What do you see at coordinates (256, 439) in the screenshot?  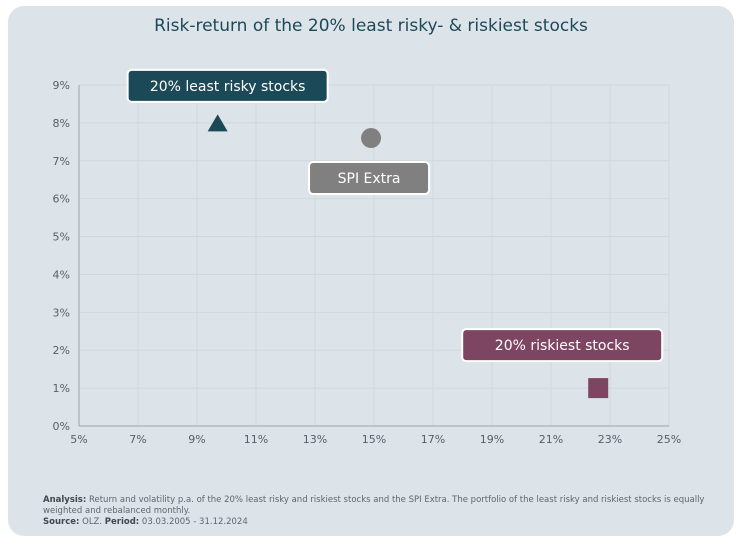 I see `x-tick-label: 11%` at bounding box center [256, 439].